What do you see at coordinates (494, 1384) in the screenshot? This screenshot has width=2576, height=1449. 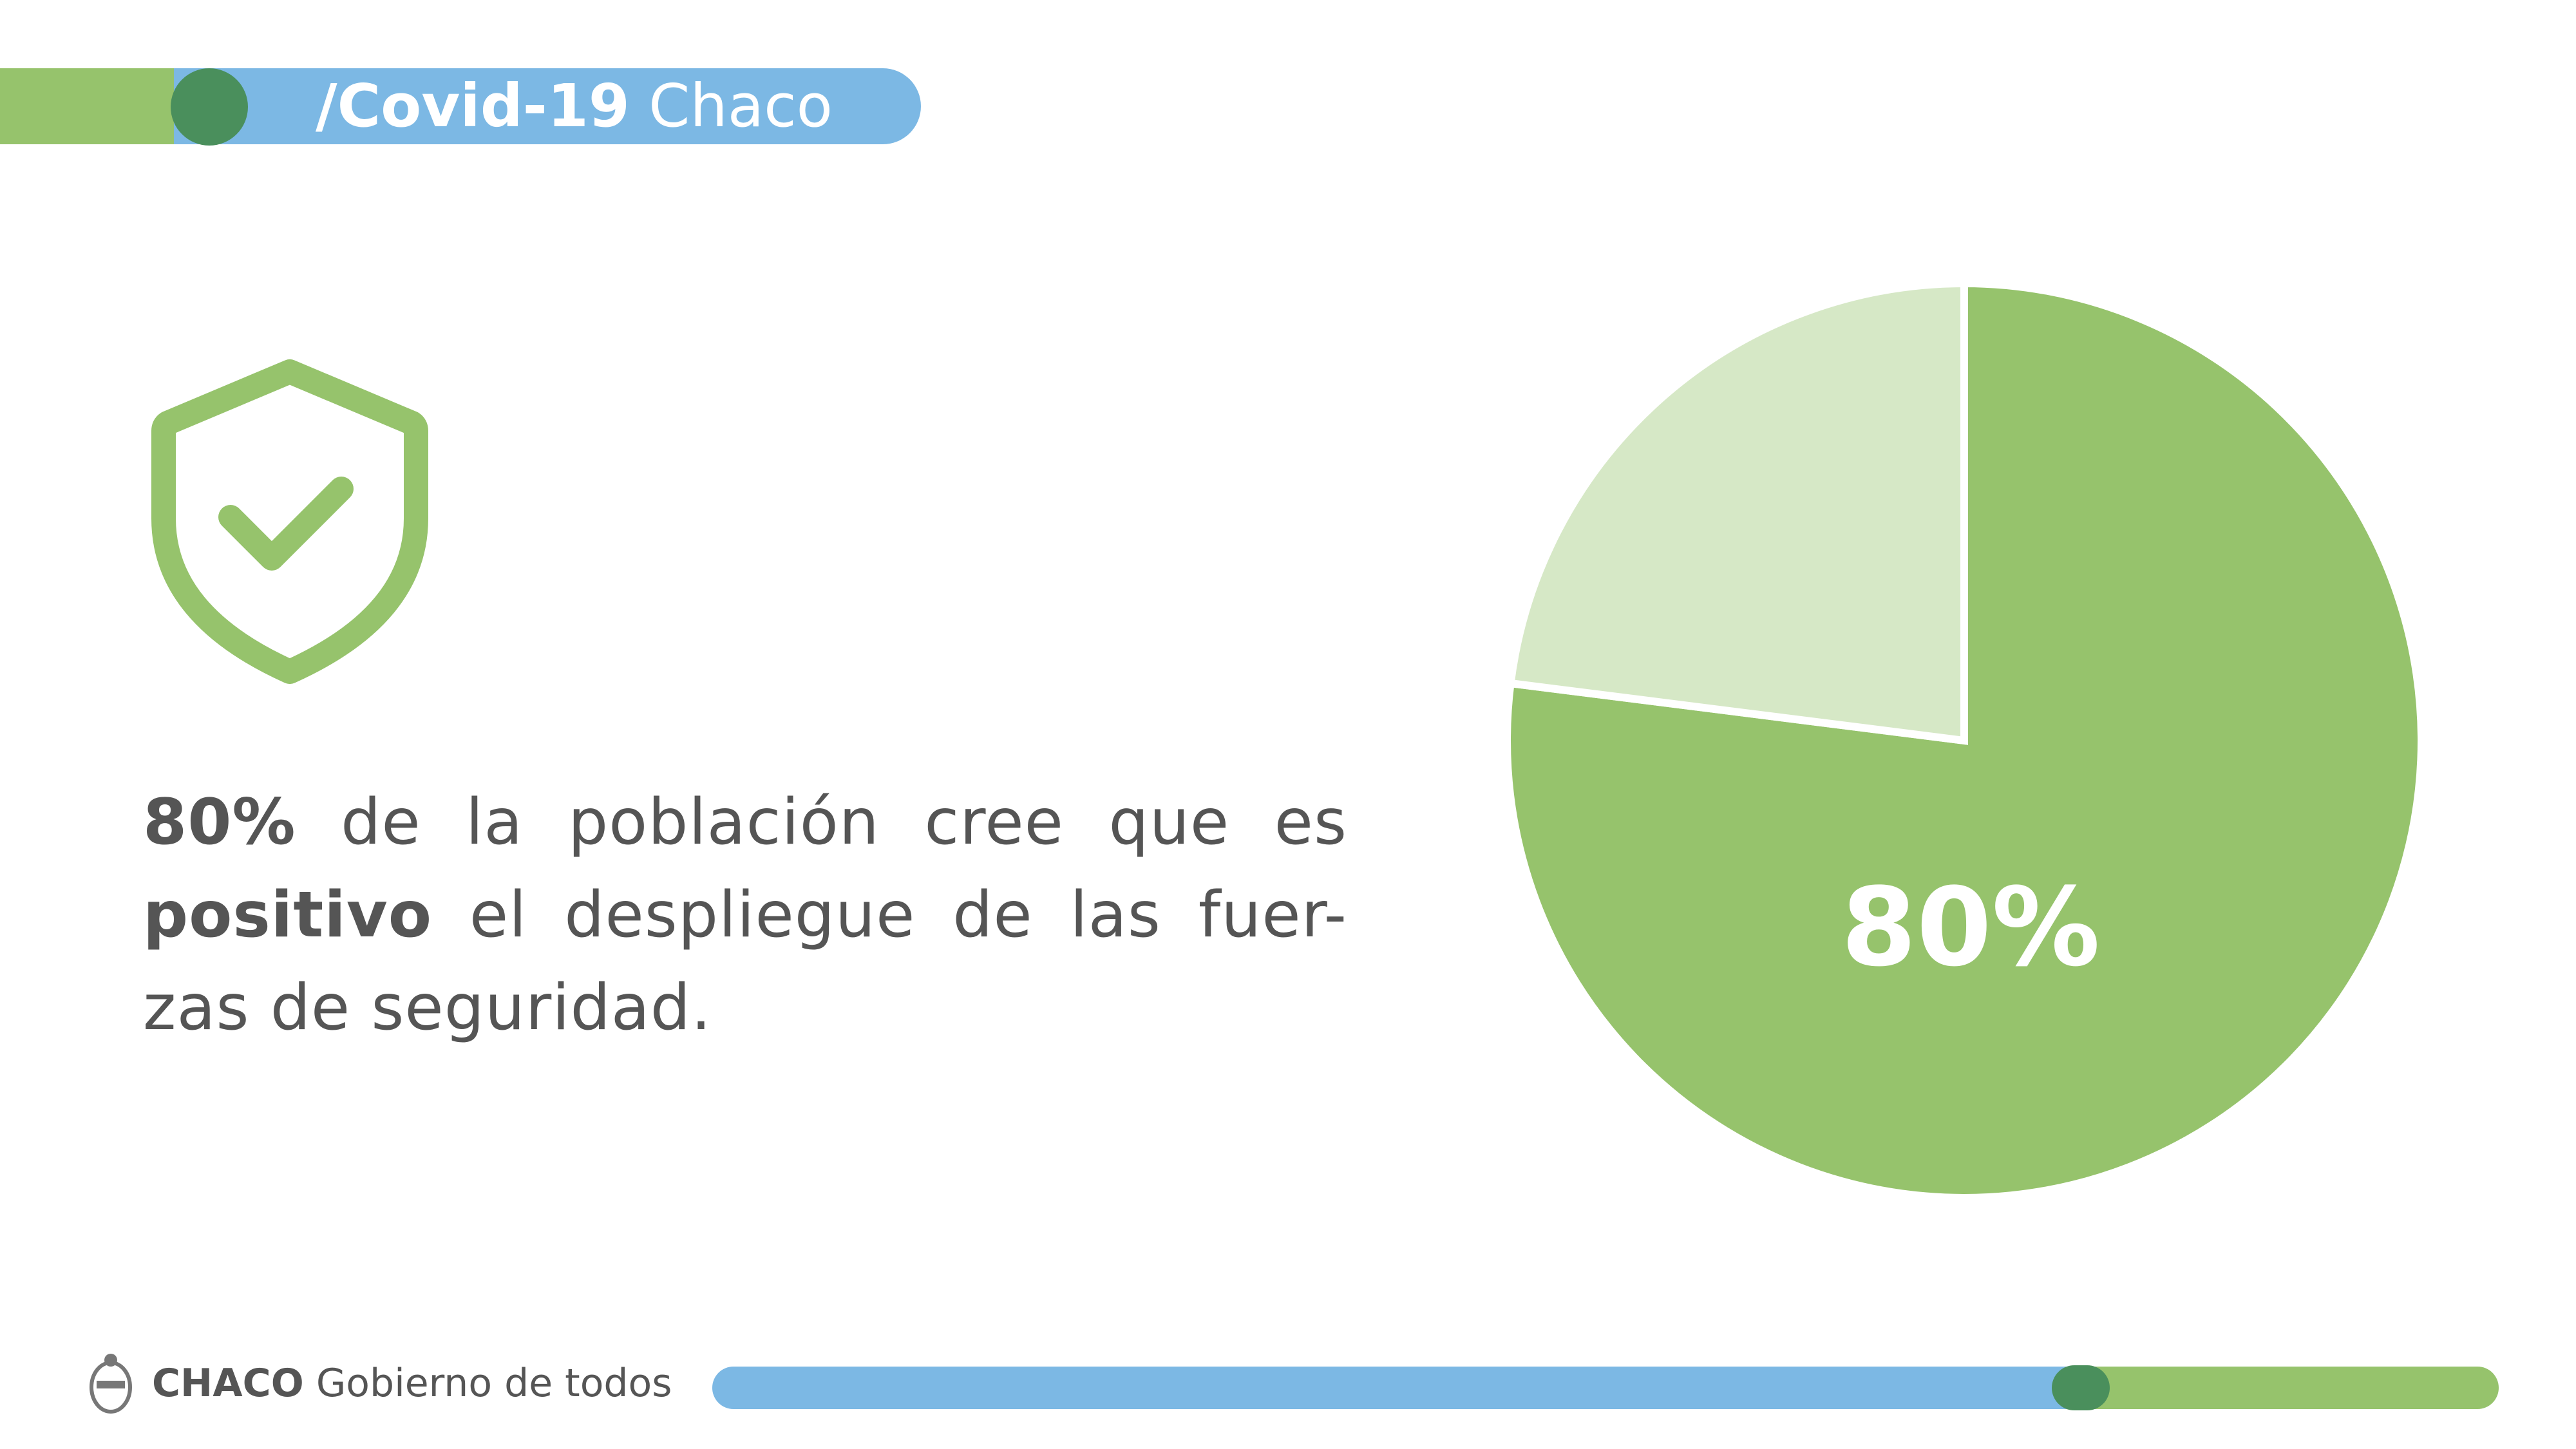 I see `footer-brand-light: Gobierno de todos` at bounding box center [494, 1384].